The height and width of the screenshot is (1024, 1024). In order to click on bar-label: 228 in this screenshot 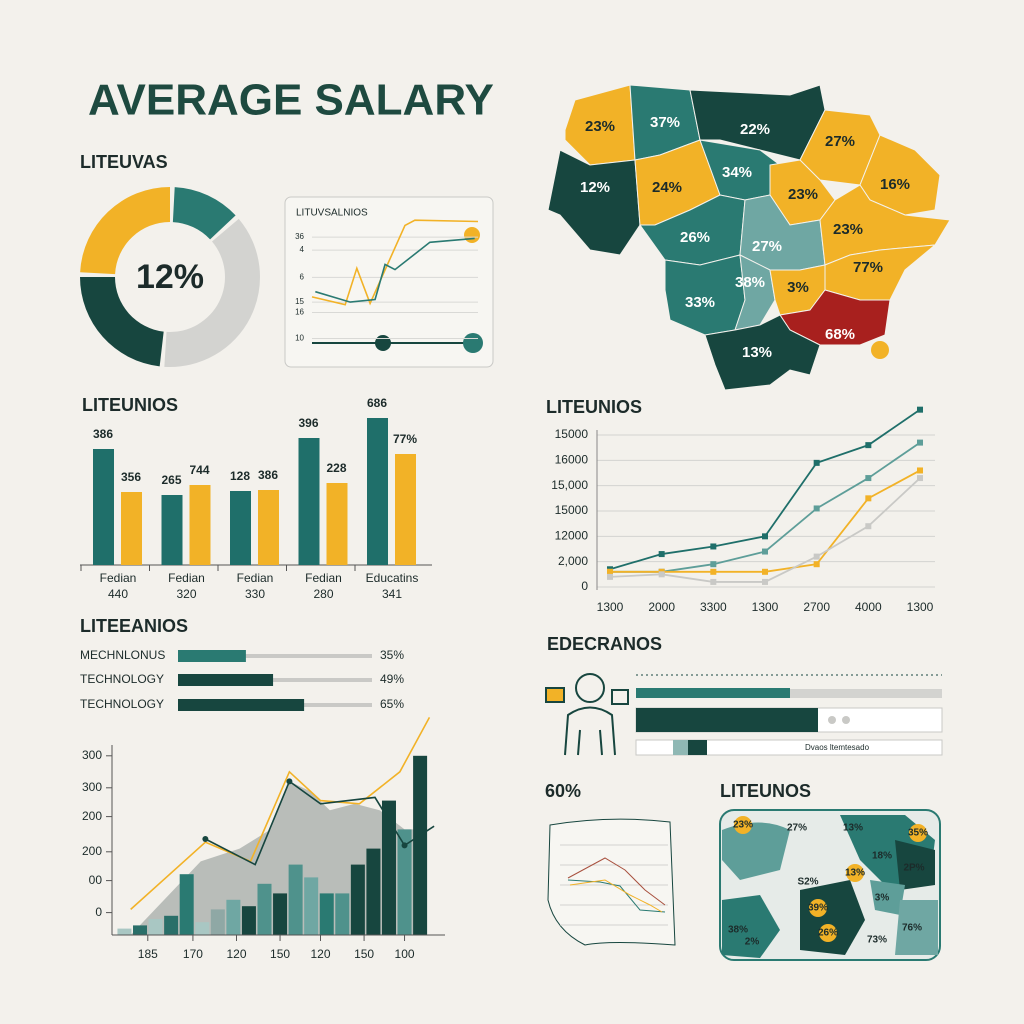, I will do `click(336, 468)`.